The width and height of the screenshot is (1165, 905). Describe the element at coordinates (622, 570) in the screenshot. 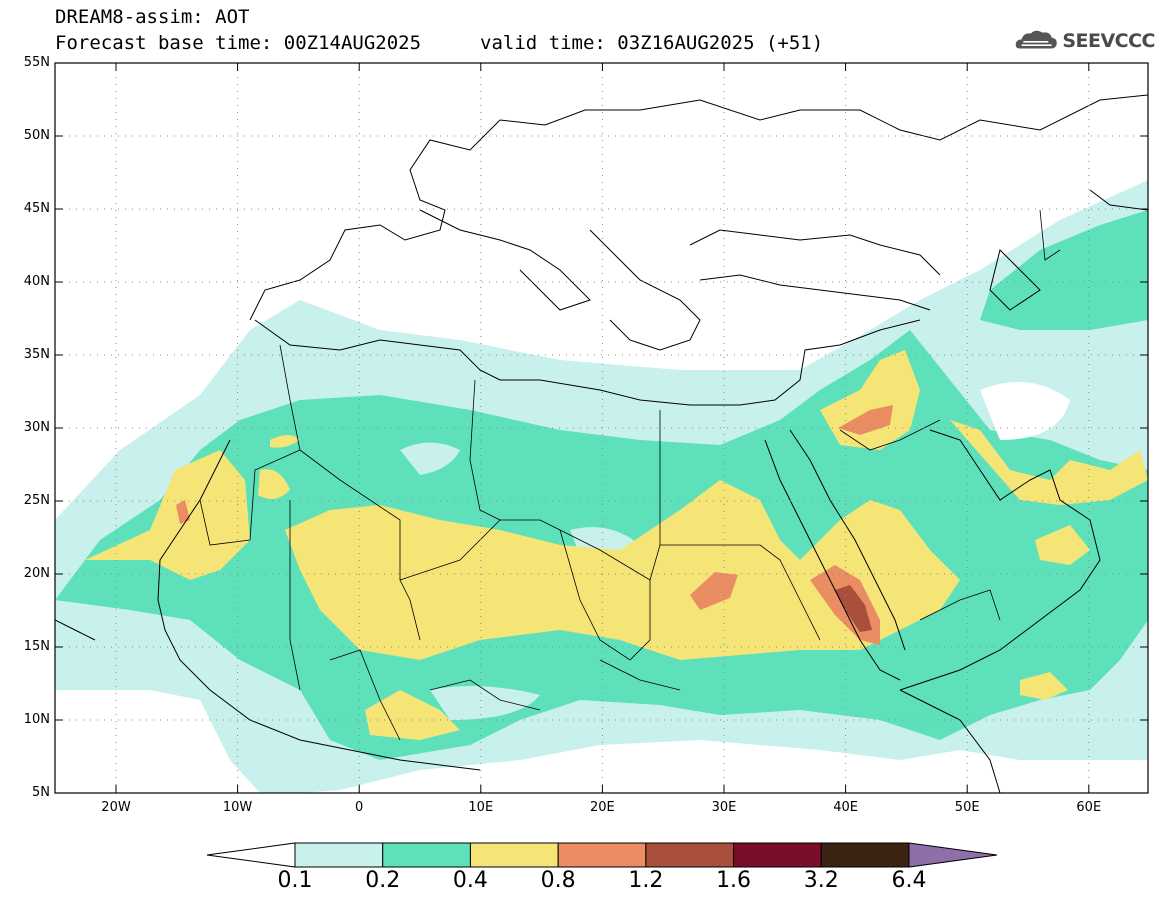

I see `aot-level-0.4-sahel` at that location.